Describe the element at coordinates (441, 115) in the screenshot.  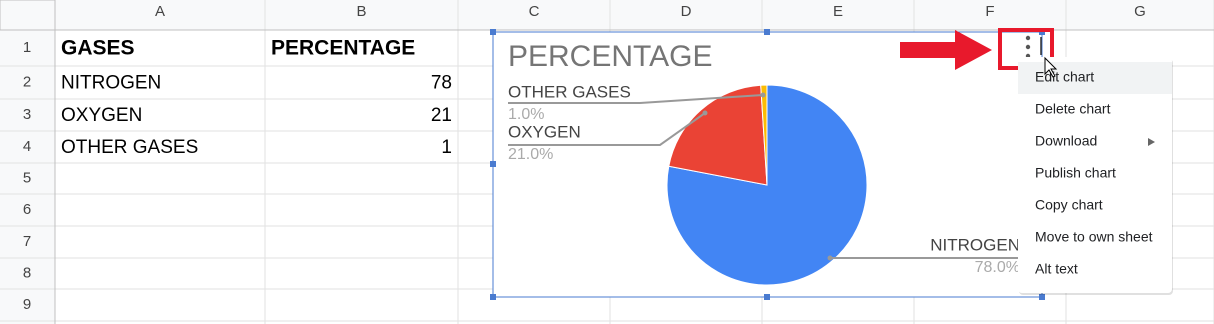
I see `cell: 21` at that location.